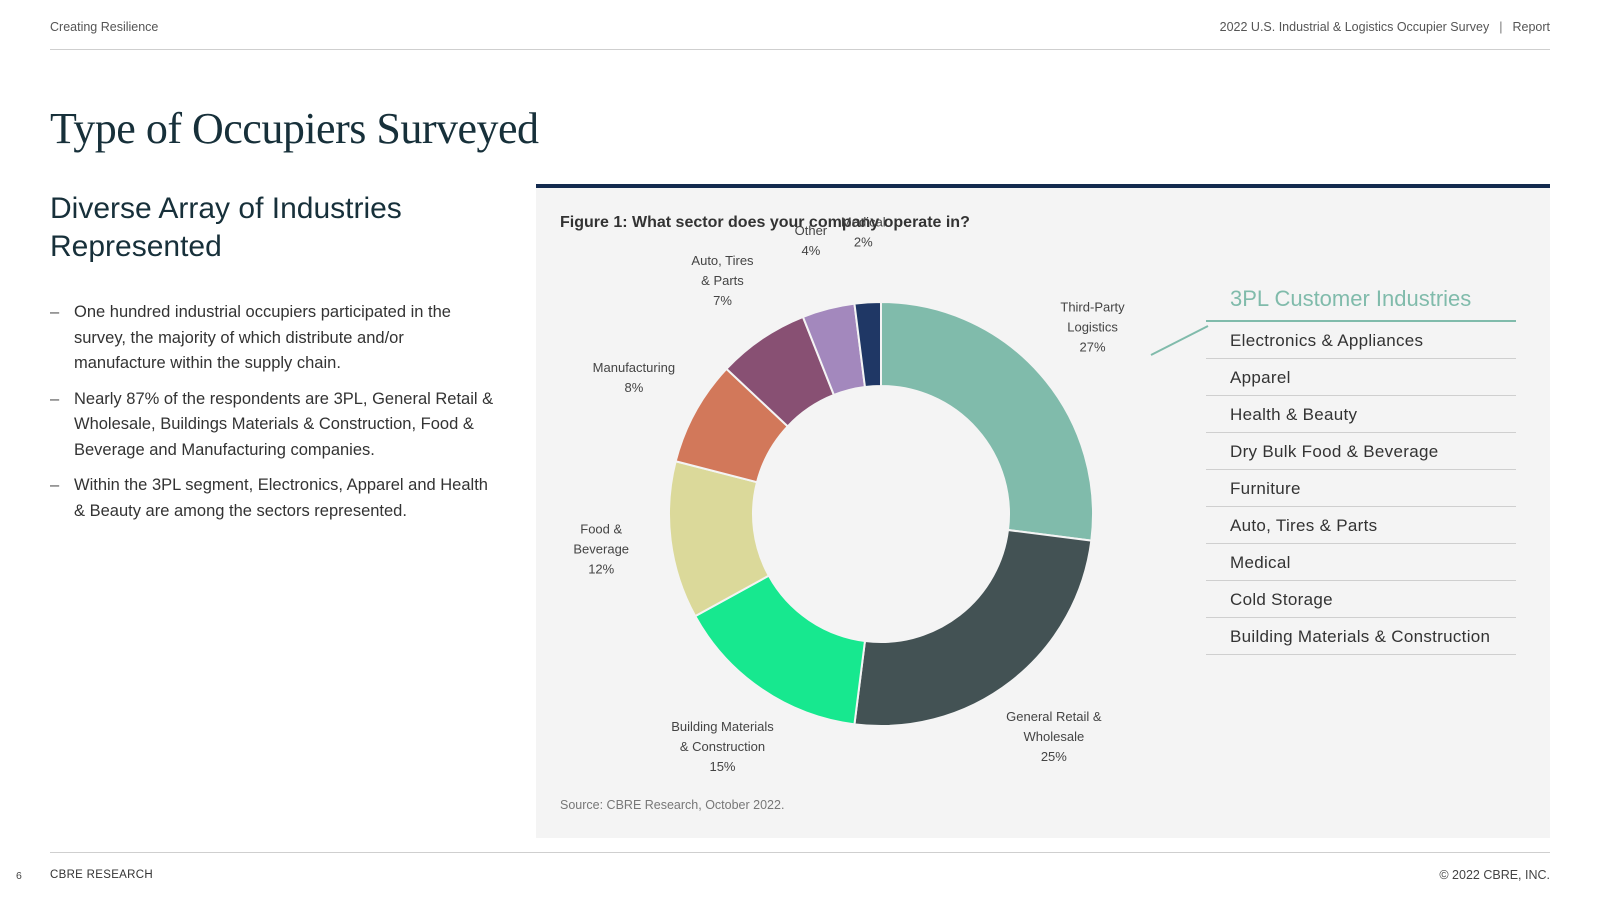 This screenshot has width=1600, height=900. Describe the element at coordinates (722, 260) in the screenshot. I see `slice-label-name: Auto, Tires` at that location.